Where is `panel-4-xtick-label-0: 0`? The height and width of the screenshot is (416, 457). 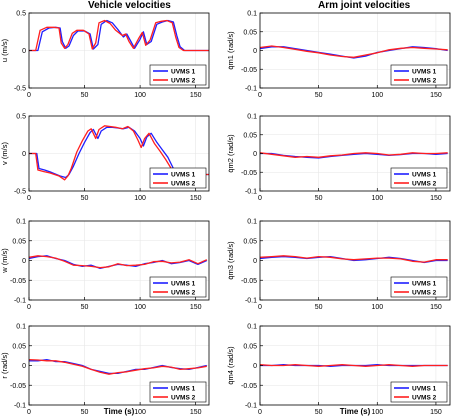
panel-4-xtick-label-0: 0 is located at coordinates (260, 95).